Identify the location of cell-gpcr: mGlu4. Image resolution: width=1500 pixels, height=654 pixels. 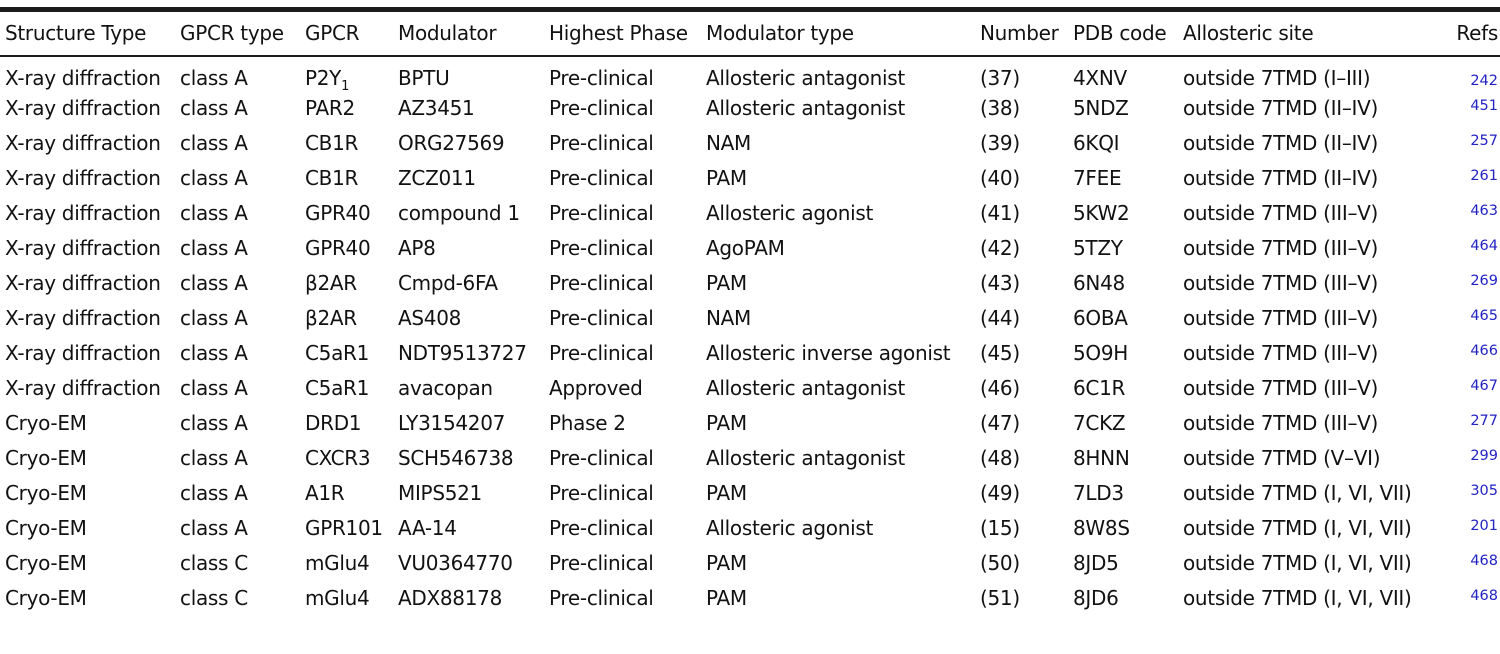
(351, 598).